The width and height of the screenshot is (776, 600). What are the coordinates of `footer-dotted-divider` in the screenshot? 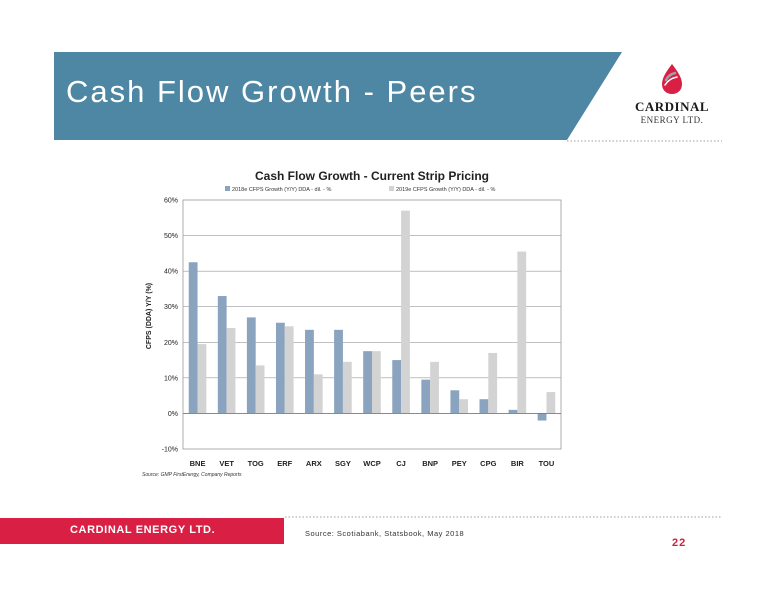 It's located at (503, 517).